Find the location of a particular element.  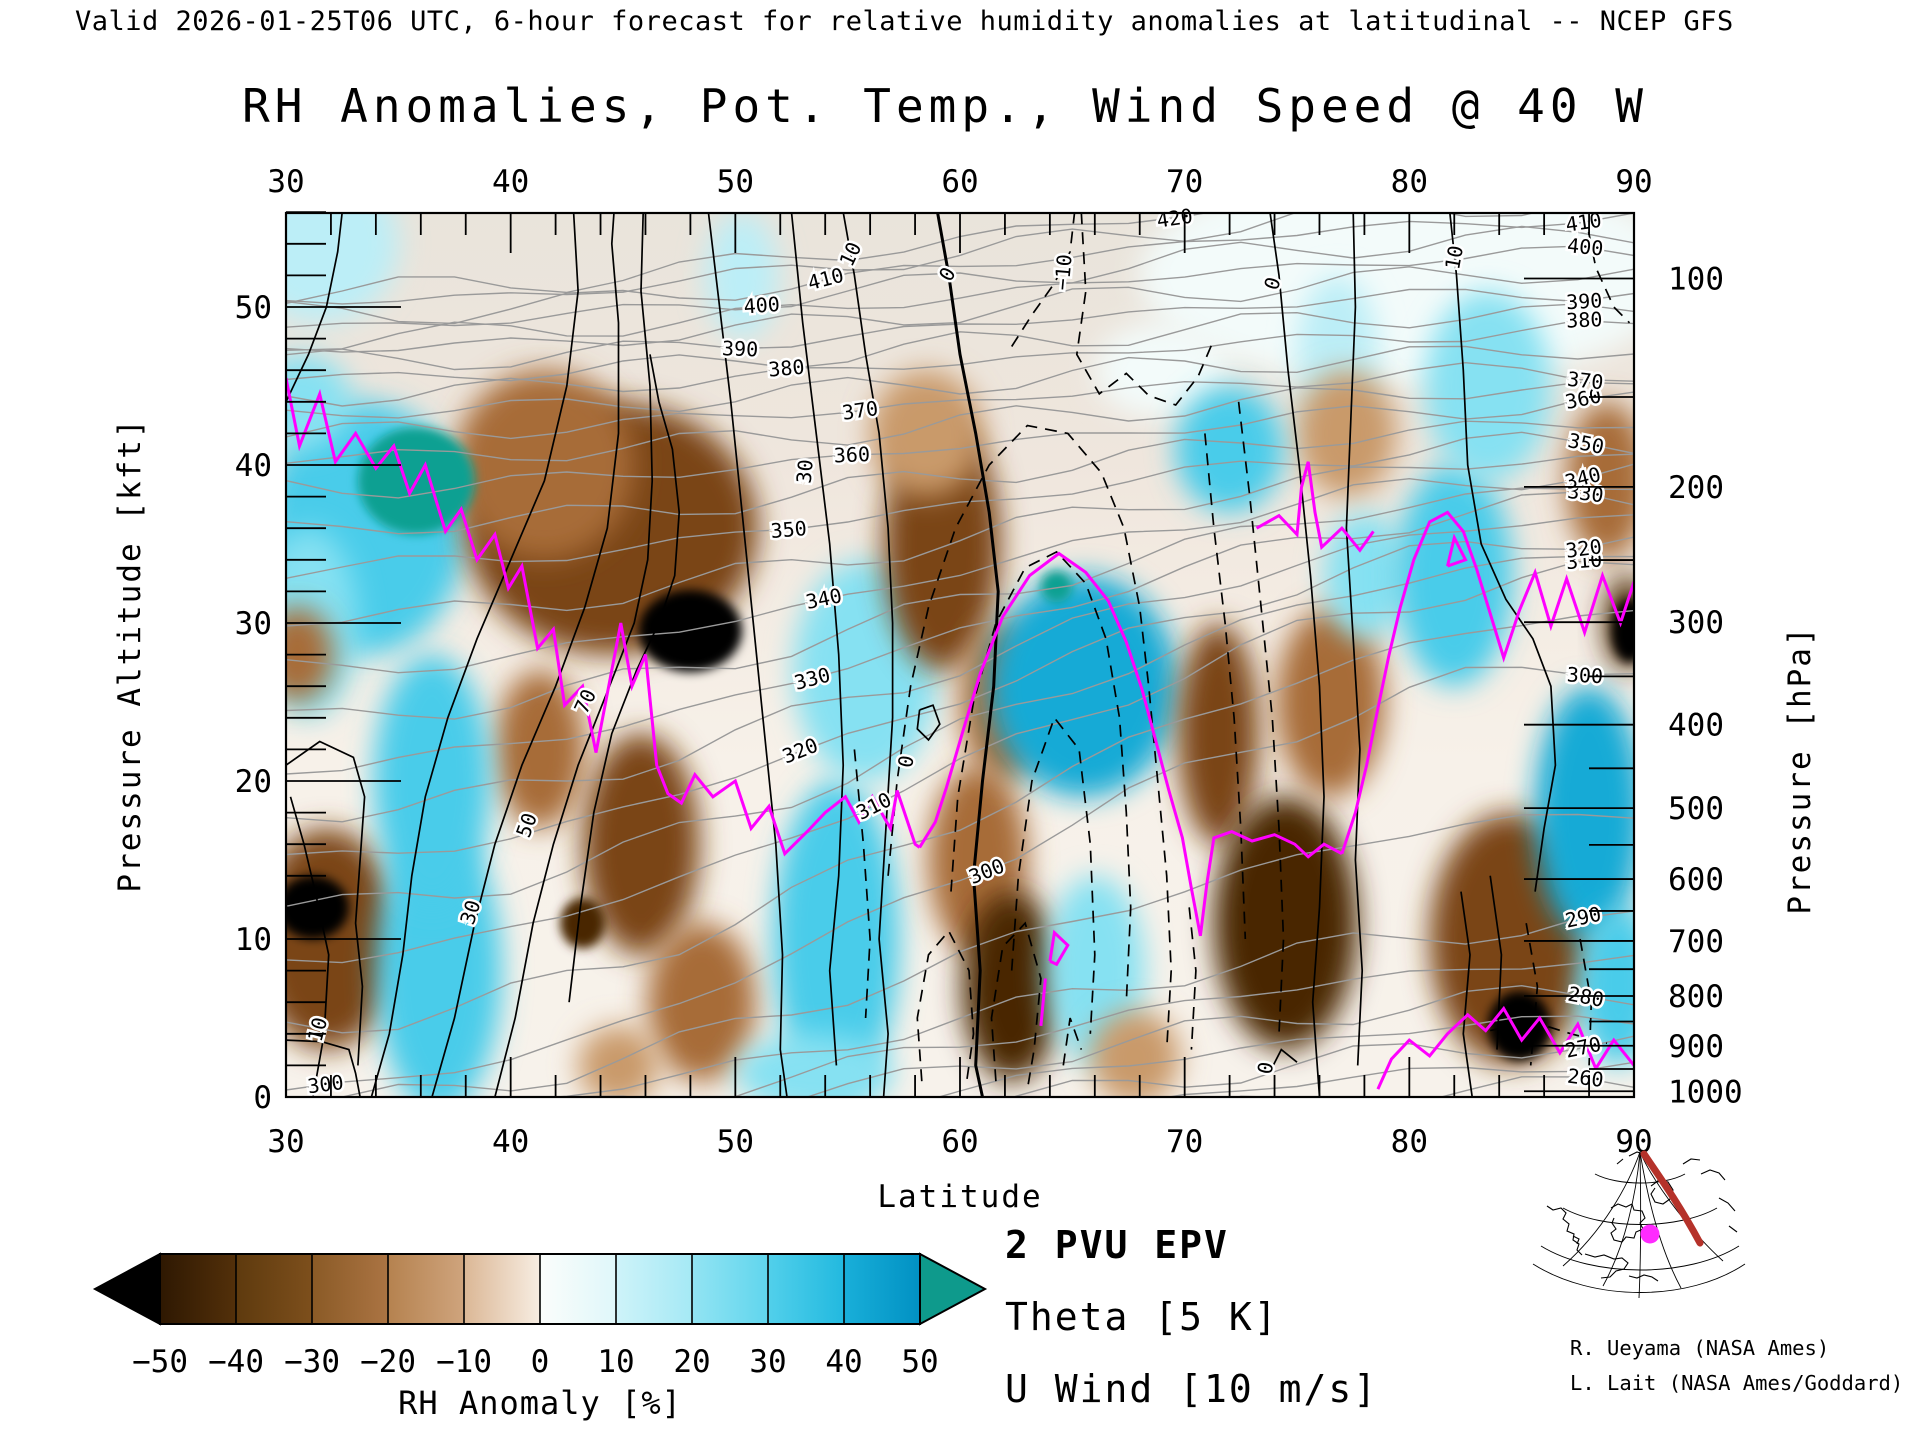

contour-label: 370 is located at coordinates (860, 410).